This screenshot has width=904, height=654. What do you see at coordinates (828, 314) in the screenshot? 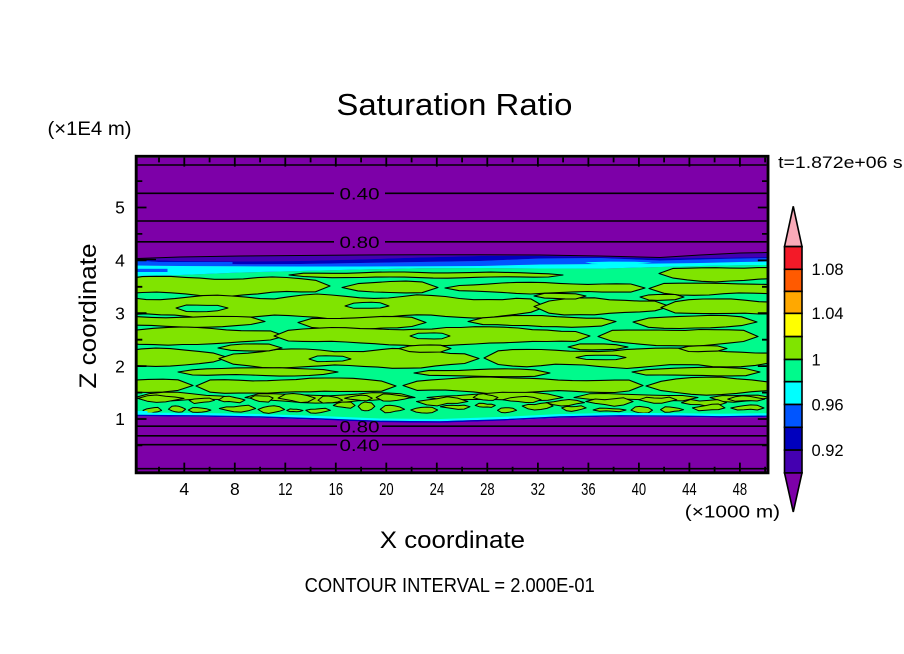
I see `svg-text: 1.04` at bounding box center [828, 314].